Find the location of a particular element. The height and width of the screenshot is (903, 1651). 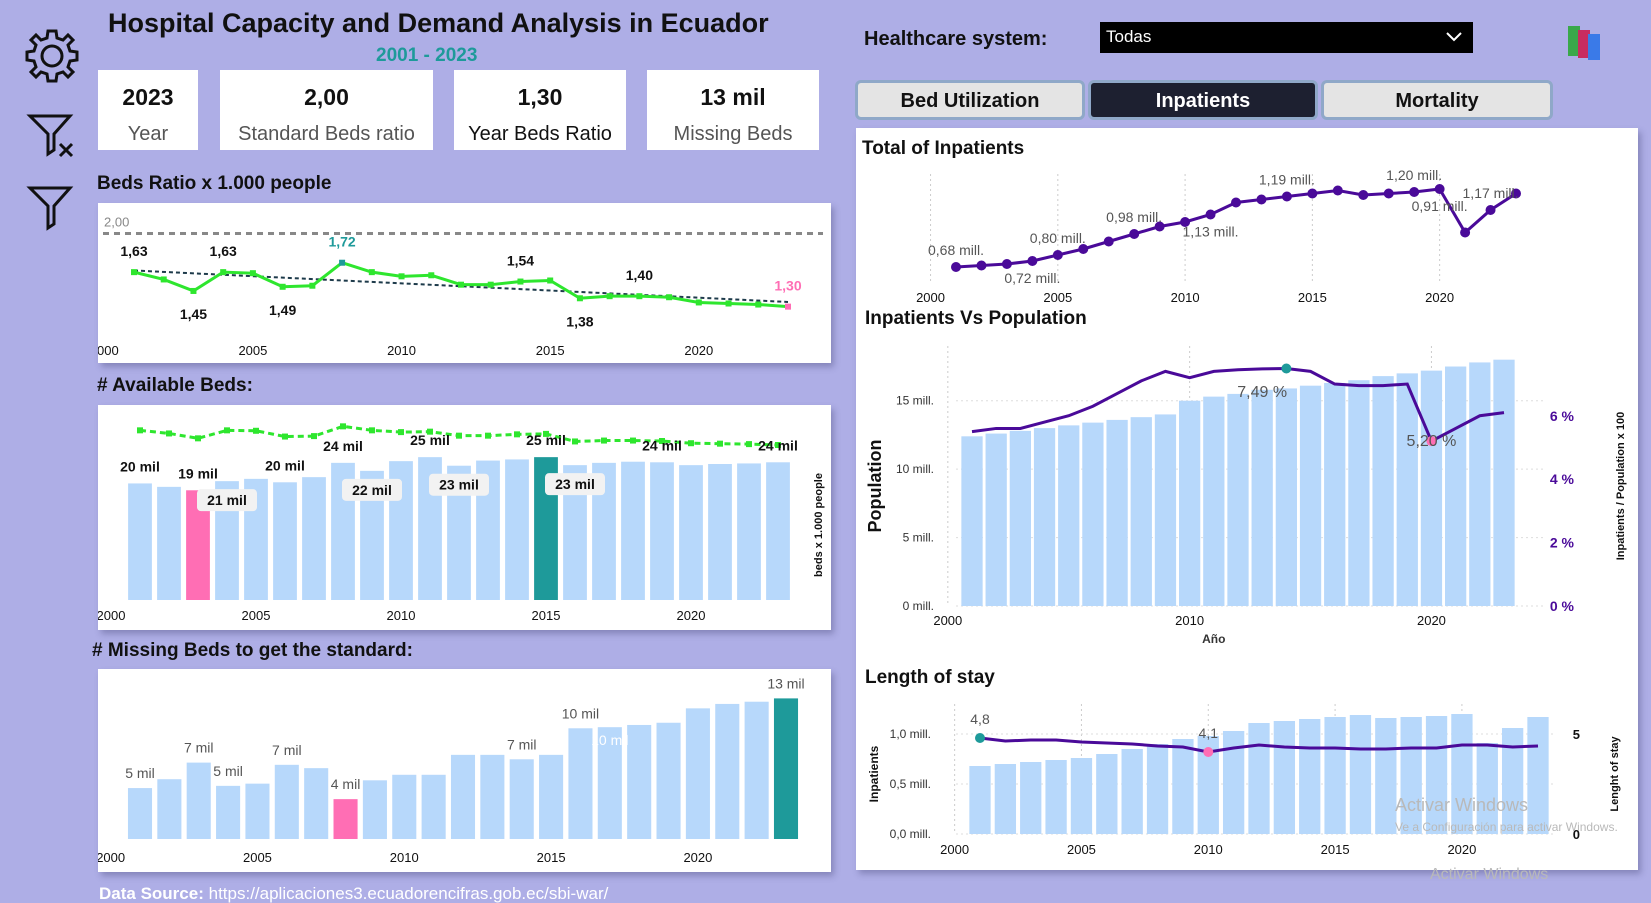

y-tick-label: 0,0 mill. is located at coordinates (910, 834).